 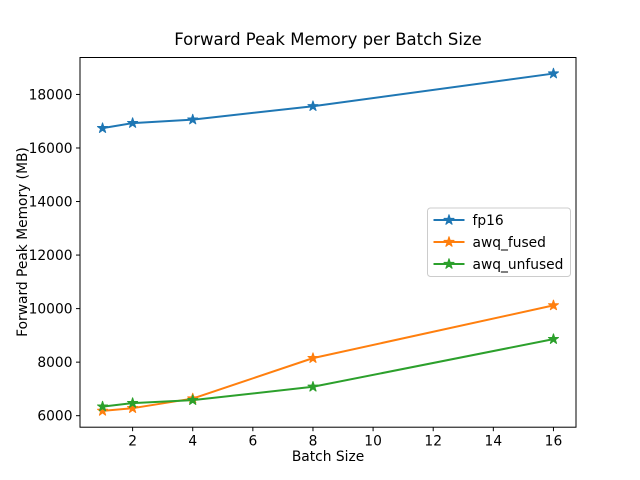 I want to click on x-tick-label: 4, so click(x=192, y=442).